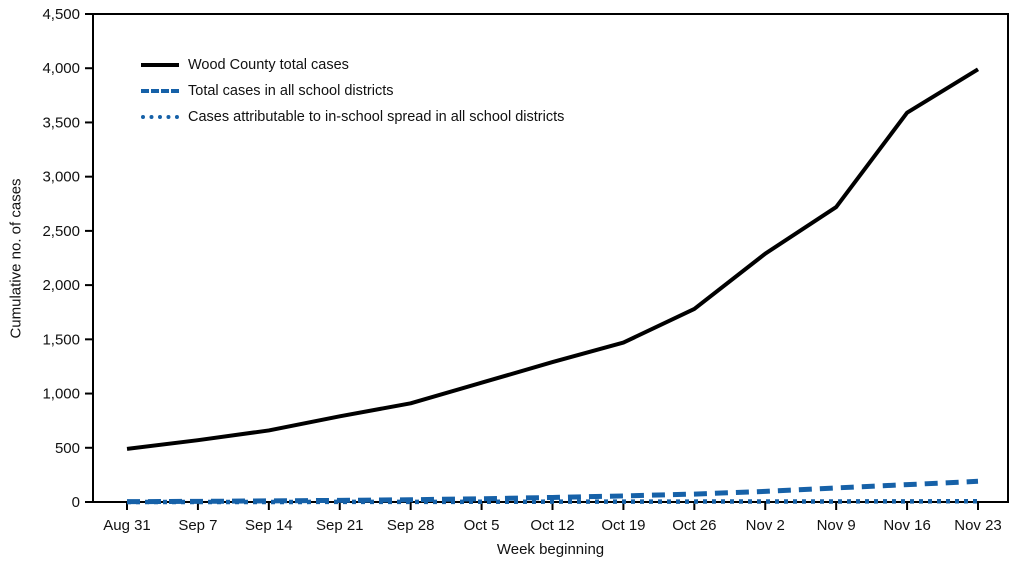 The height and width of the screenshot is (568, 1020). What do you see at coordinates (352, 65) in the screenshot?
I see `legend-item-wood-county-total: Wood County total cases` at bounding box center [352, 65].